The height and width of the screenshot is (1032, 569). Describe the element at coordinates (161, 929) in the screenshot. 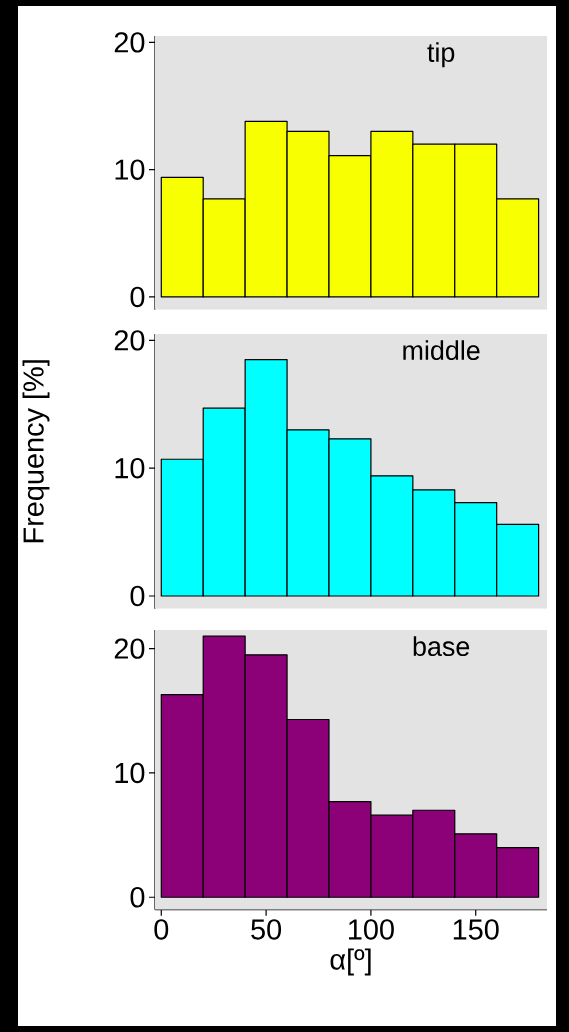

I see `x-tick-label: 0` at that location.